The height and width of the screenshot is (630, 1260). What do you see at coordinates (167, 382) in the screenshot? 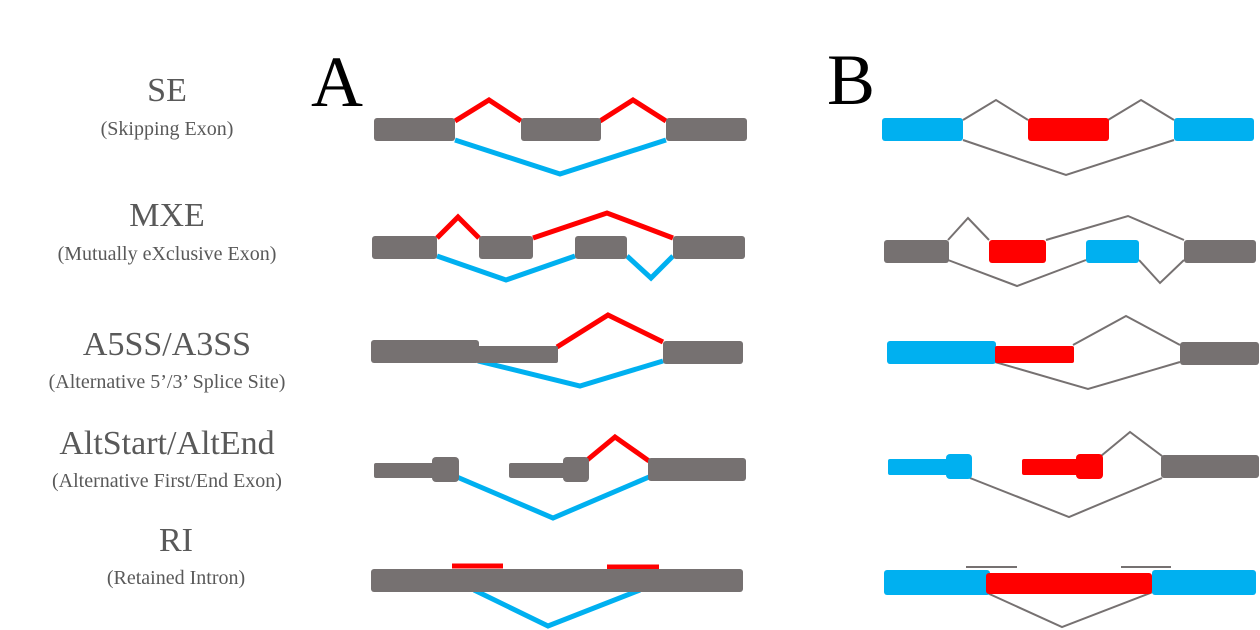
I see `row-subtitle-a5ss-a3ss: (Alternative 5’/3’ Splice Site)` at bounding box center [167, 382].